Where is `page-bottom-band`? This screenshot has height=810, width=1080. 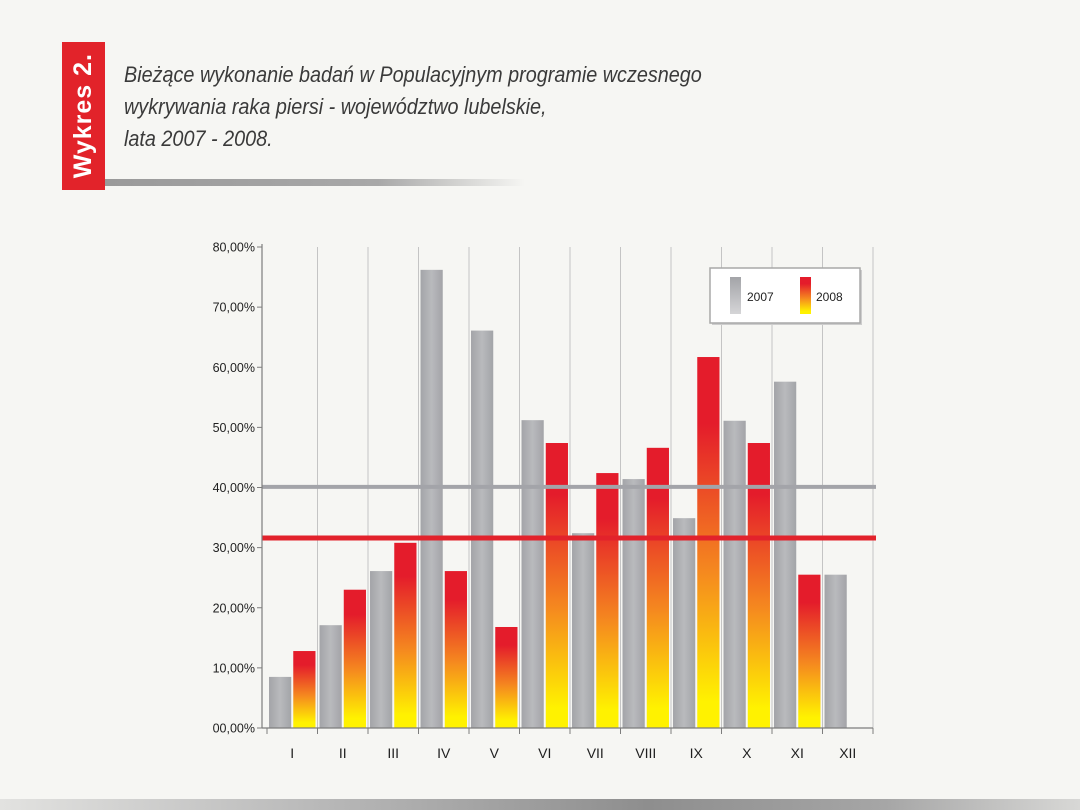
page-bottom-band is located at coordinates (540, 804).